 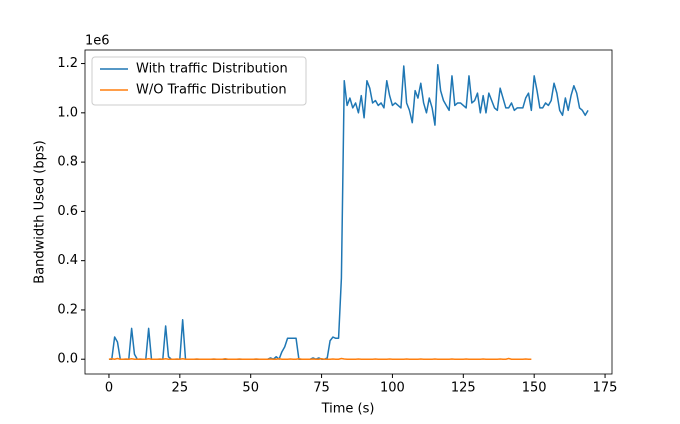 I want to click on y-axis-label: Bandwidth Used (bps), so click(x=40, y=211).